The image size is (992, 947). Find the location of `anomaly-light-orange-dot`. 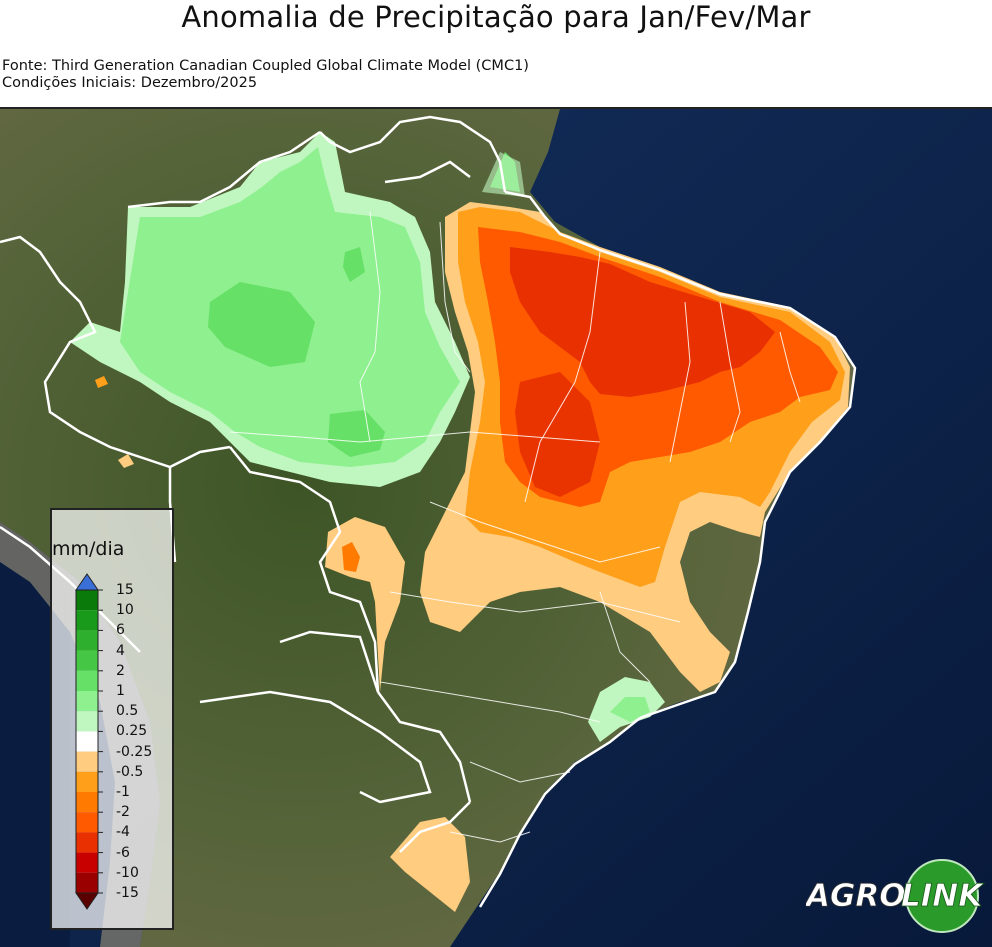

anomaly-light-orange-dot is located at coordinates (126, 461).